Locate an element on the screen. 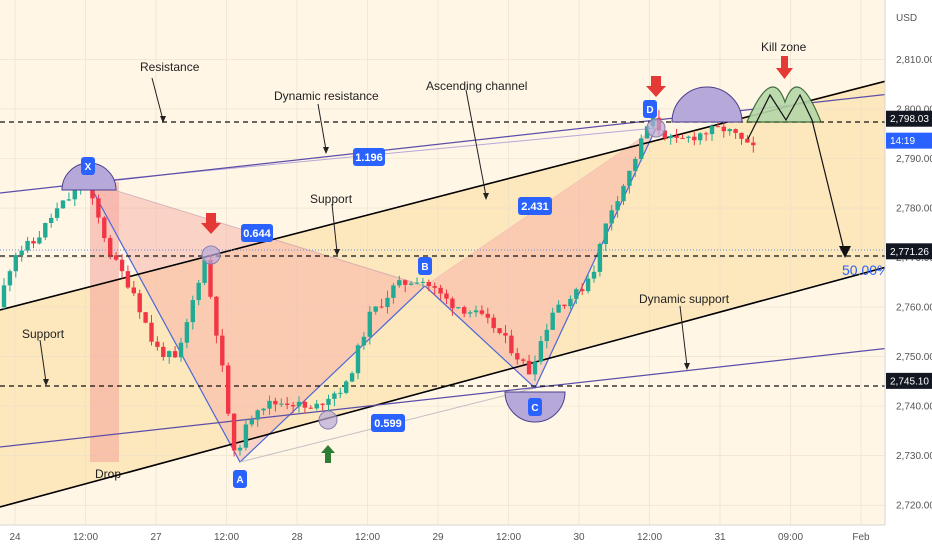 The width and height of the screenshot is (932, 550). projection-arrowhead is located at coordinates (845, 252).